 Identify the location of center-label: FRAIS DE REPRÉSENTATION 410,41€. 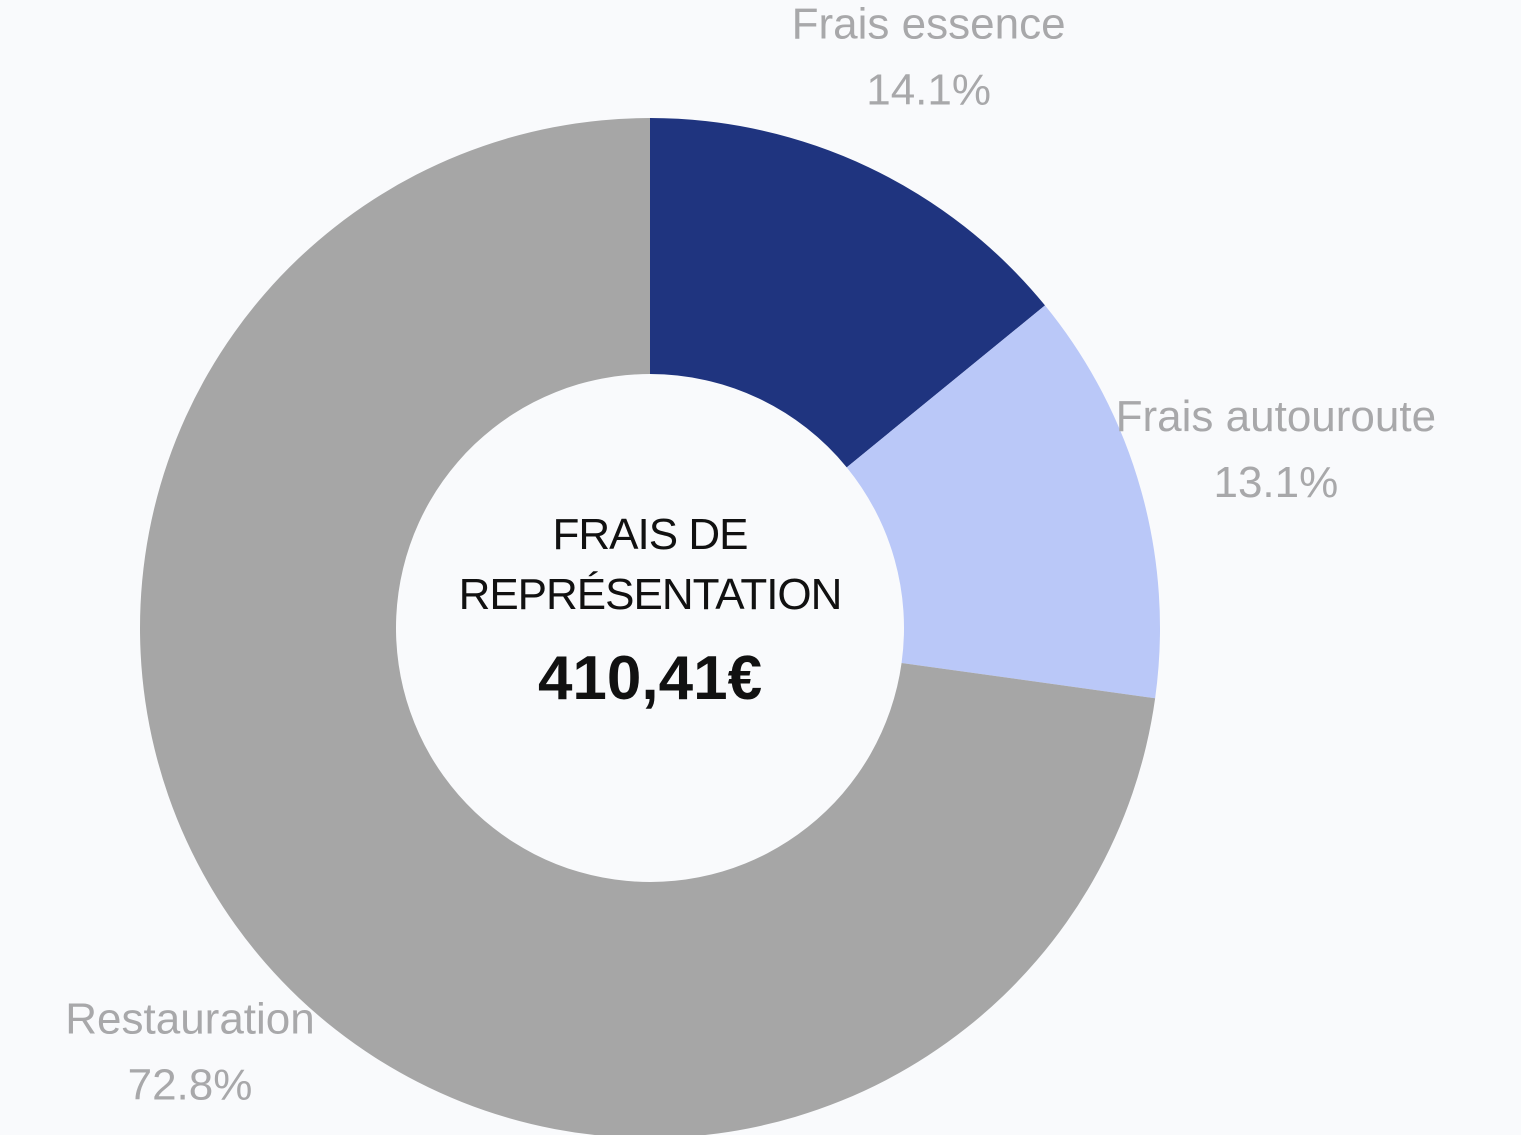
(650, 609).